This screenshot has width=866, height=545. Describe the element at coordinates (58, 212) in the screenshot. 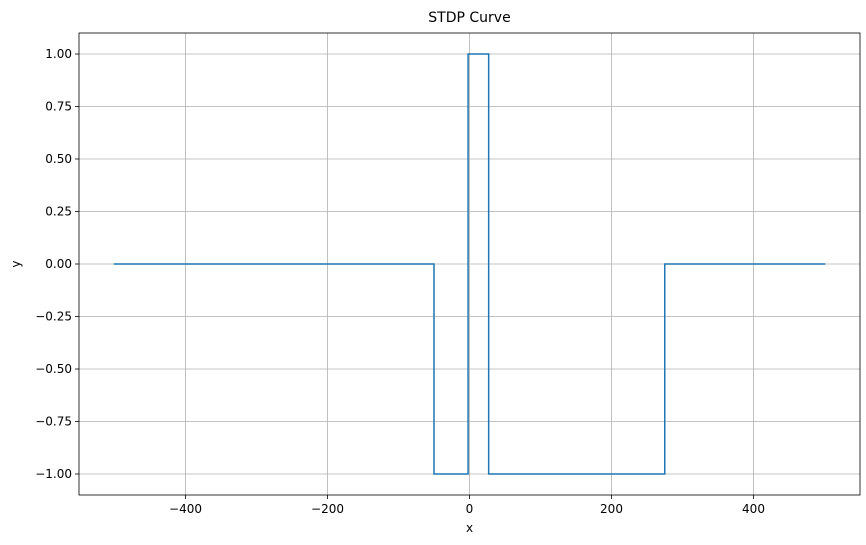

I see `y-tick-label: 0.25` at that location.